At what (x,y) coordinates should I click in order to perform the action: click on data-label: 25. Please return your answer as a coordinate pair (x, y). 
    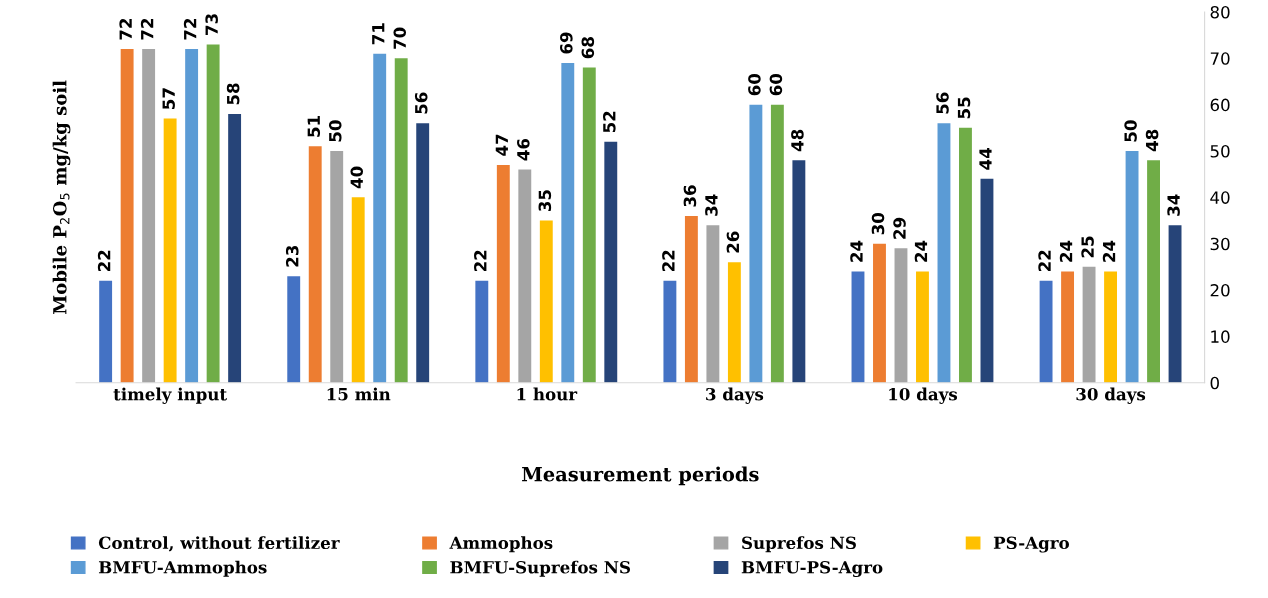
    Looking at the image, I should click on (1087, 247).